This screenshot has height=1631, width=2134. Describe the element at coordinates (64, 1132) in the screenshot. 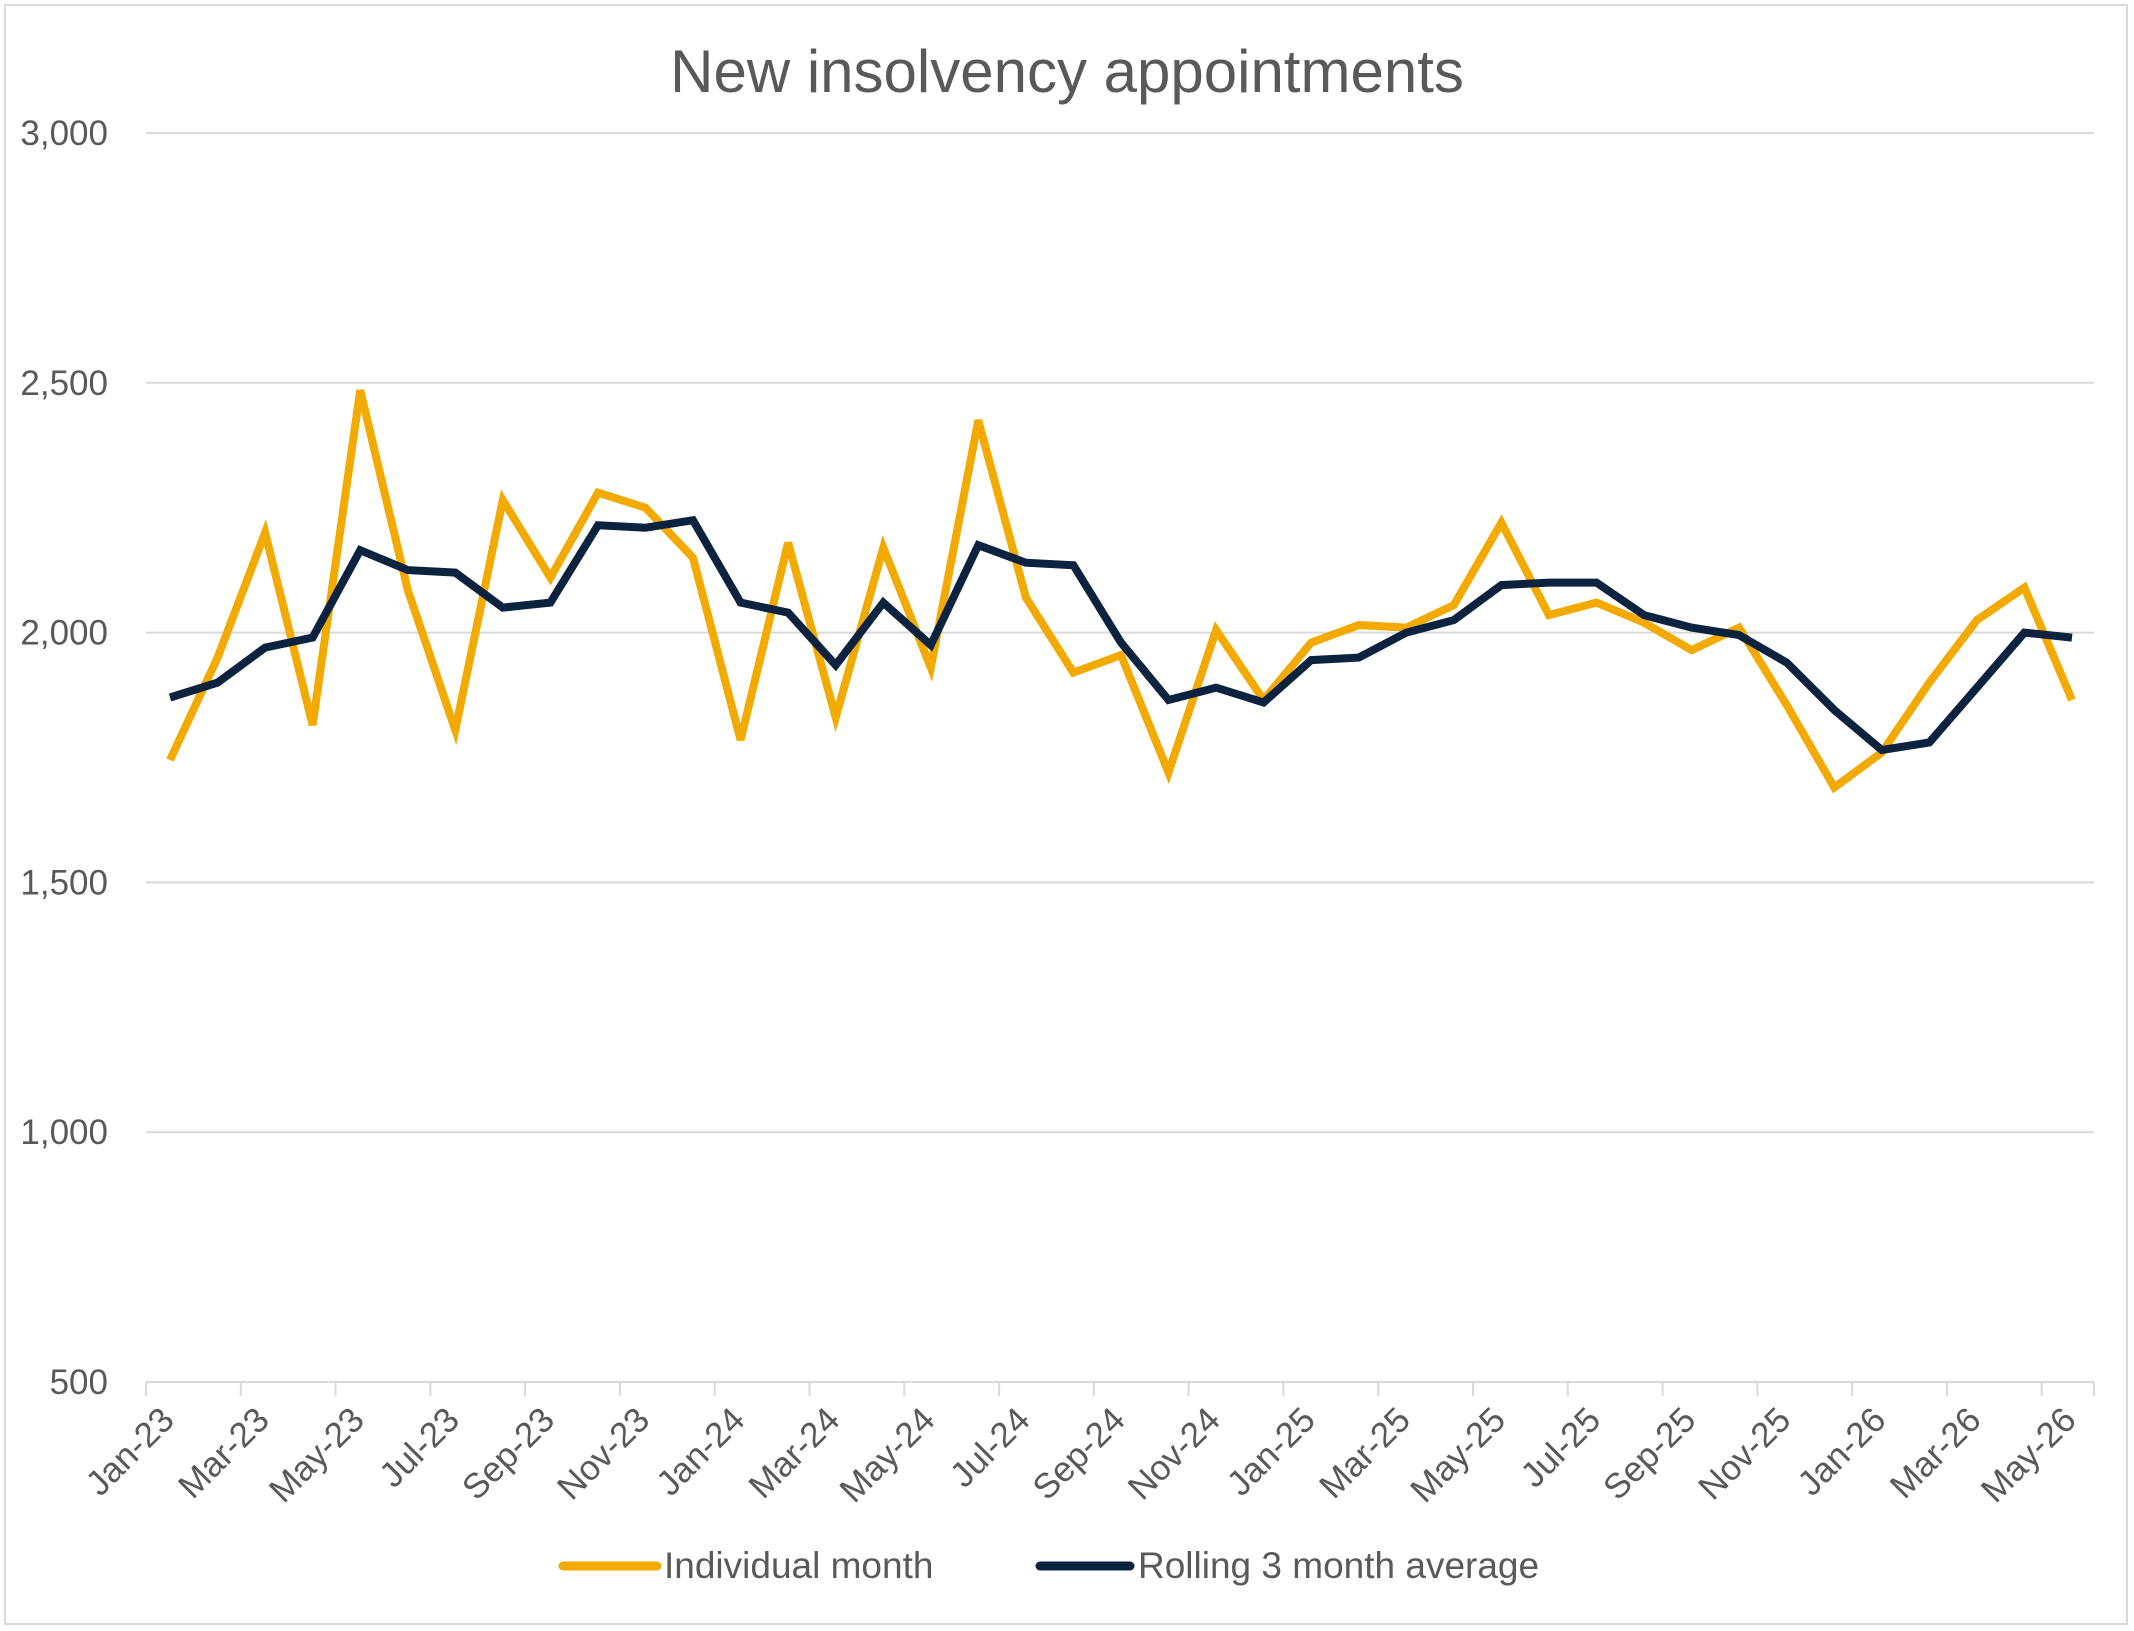

I see `y-tick-label: 1,000` at that location.